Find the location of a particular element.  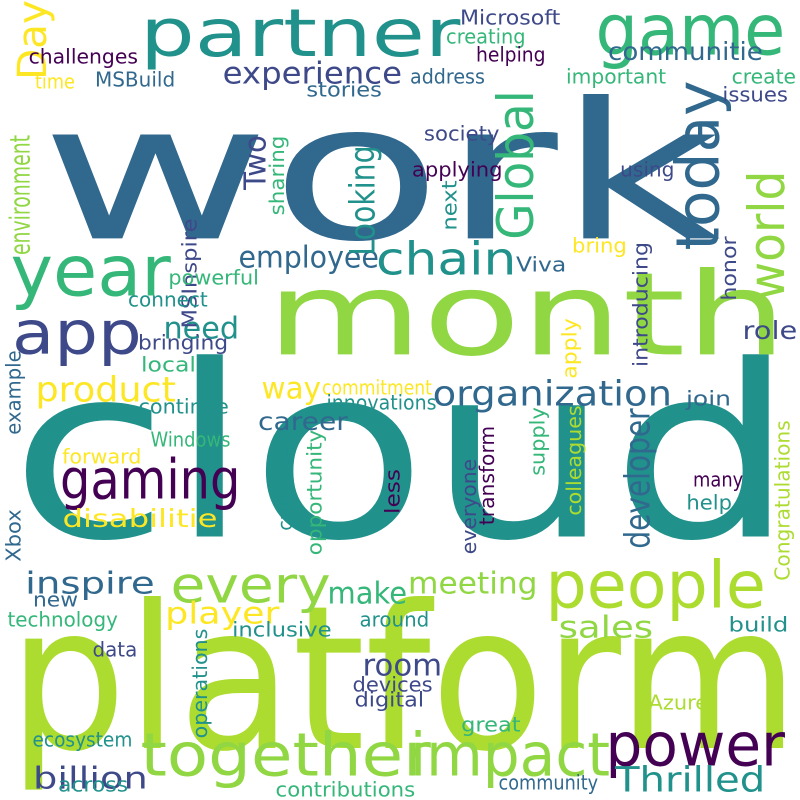

word-using: using is located at coordinates (647, 169).